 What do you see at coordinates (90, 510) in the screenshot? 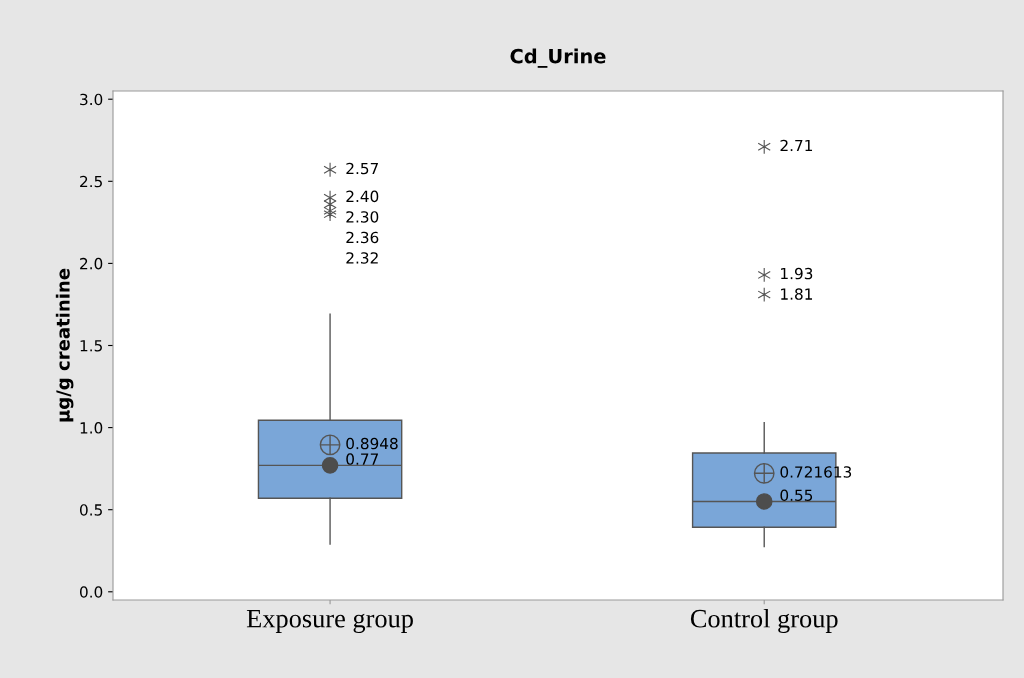
I see `y-tick-label: 0.5` at bounding box center [90, 510].